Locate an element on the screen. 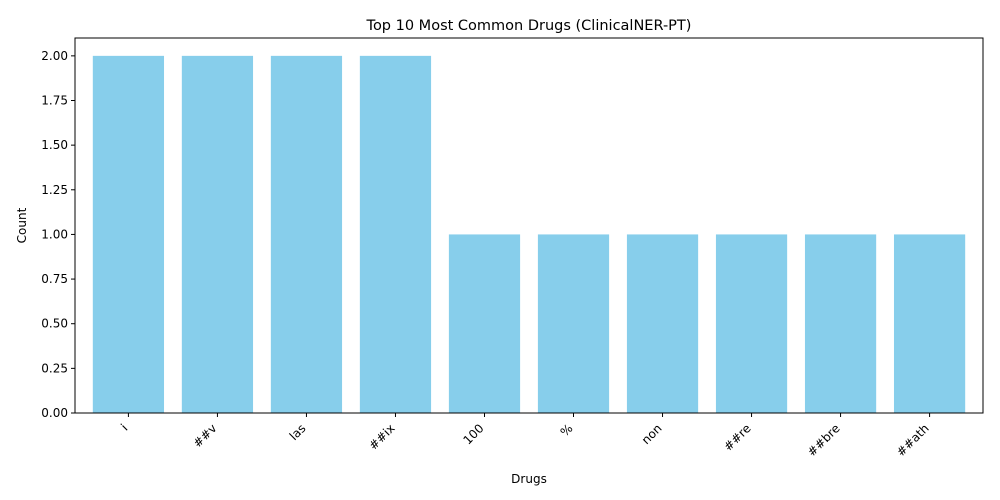  x-tick-label-3: ##ix is located at coordinates (381, 436).